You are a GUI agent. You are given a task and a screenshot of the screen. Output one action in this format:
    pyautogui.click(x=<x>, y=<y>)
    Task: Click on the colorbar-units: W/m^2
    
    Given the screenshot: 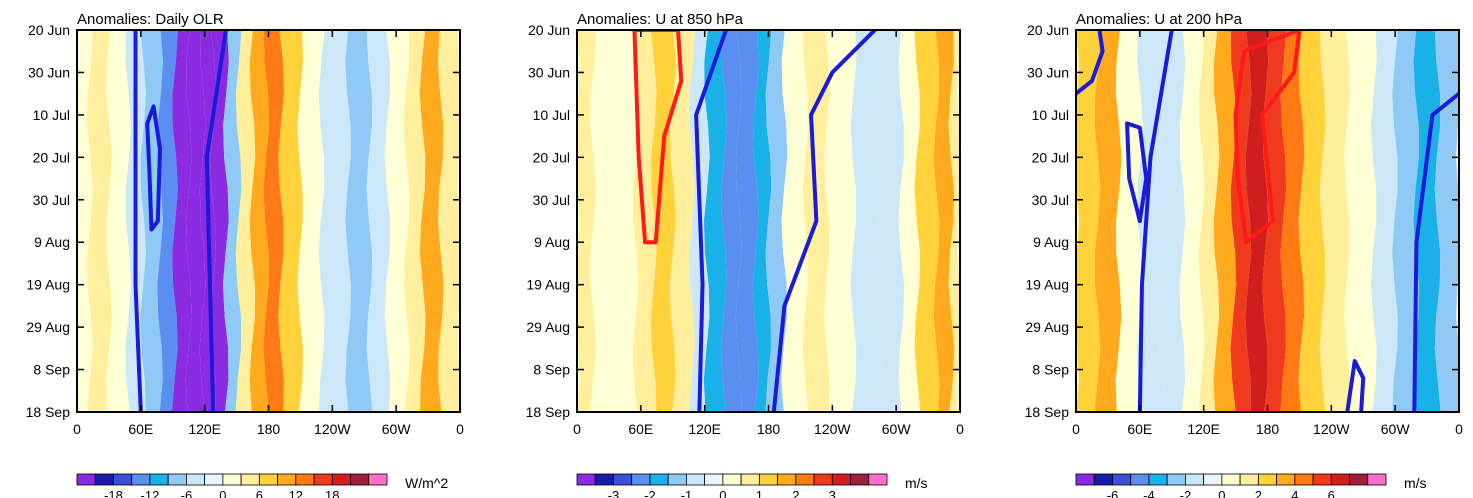 What is the action you would take?
    pyautogui.click(x=426, y=483)
    